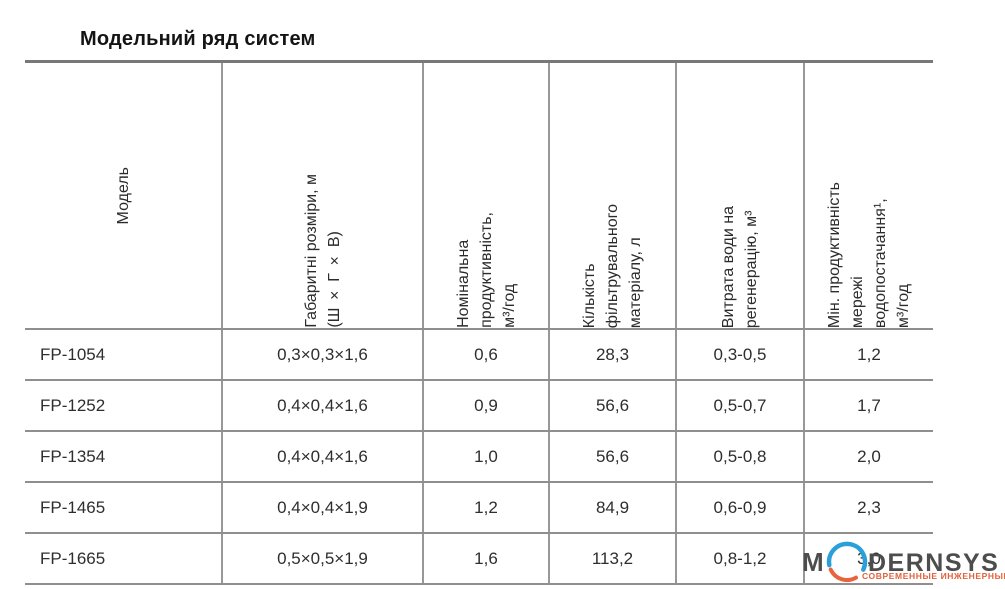  What do you see at coordinates (487, 456) in the screenshot?
I see `cell-nominal-capacity: 1,0` at bounding box center [487, 456].